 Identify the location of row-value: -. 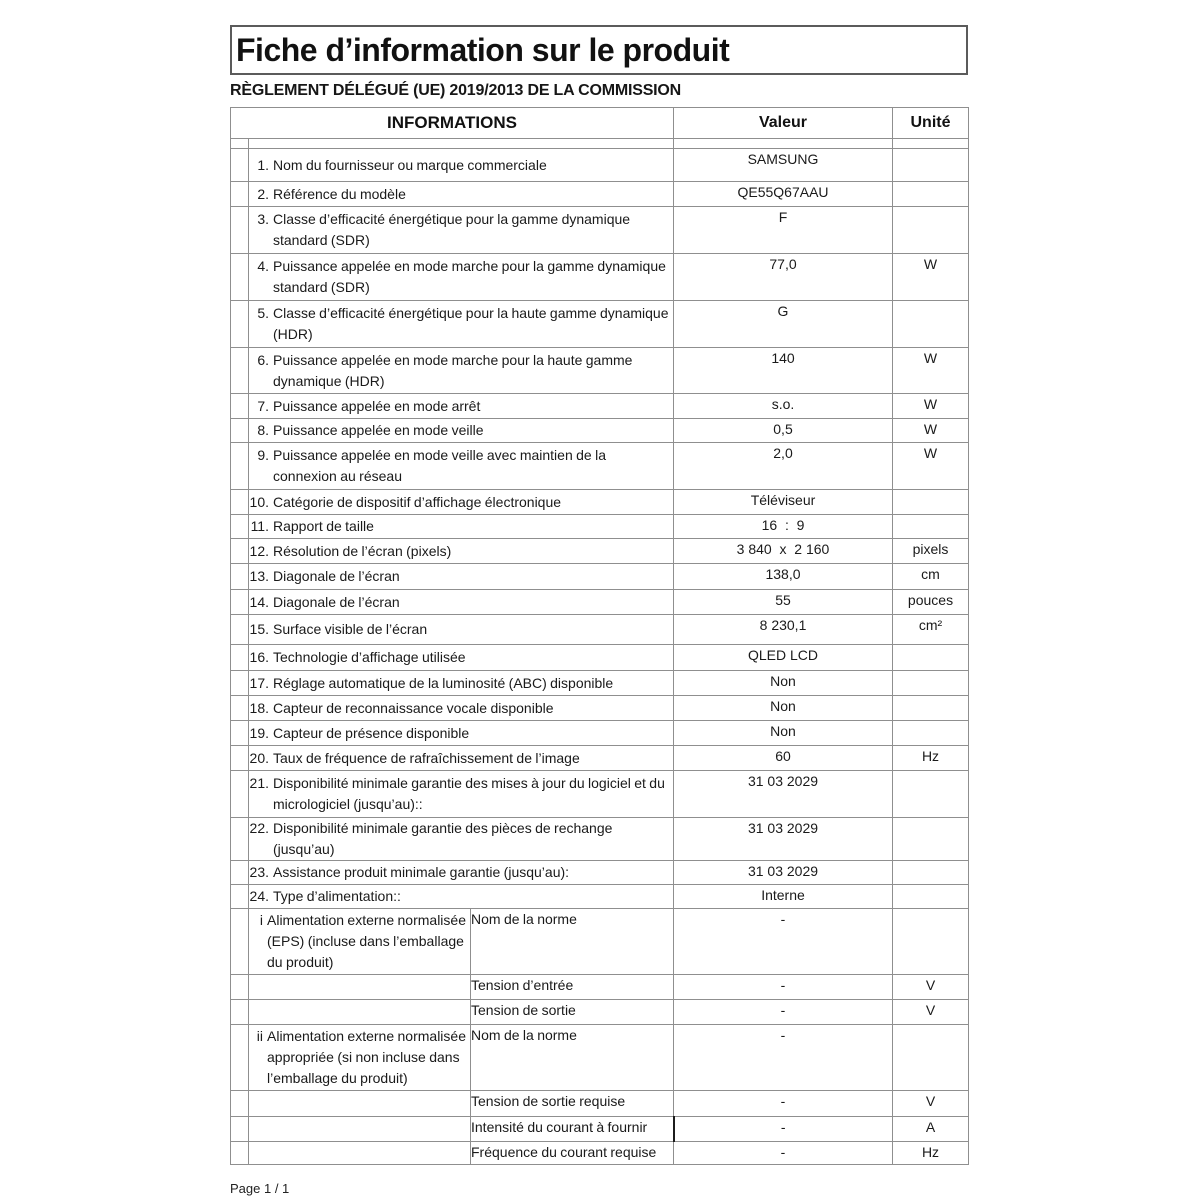
(783, 1057).